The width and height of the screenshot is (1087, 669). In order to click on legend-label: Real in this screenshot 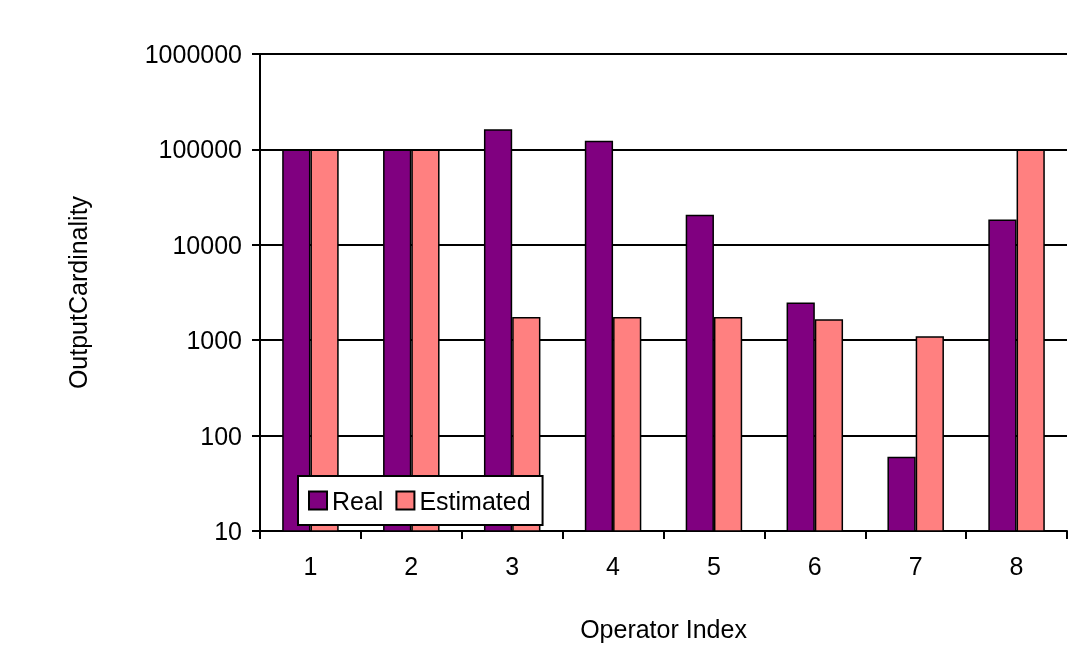, I will do `click(358, 500)`.